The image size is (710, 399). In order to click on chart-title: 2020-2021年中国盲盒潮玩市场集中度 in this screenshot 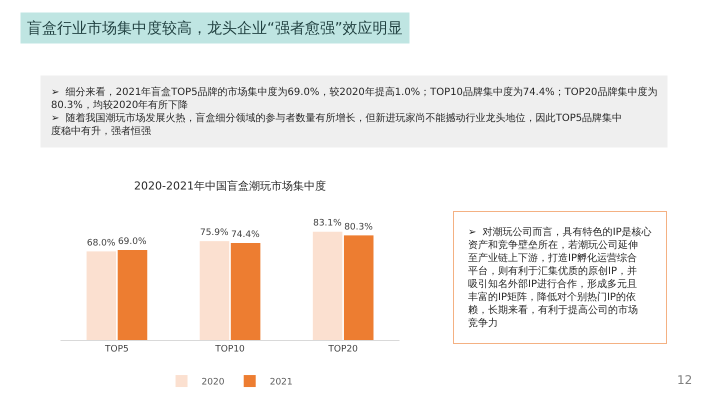, I will do `click(230, 185)`.